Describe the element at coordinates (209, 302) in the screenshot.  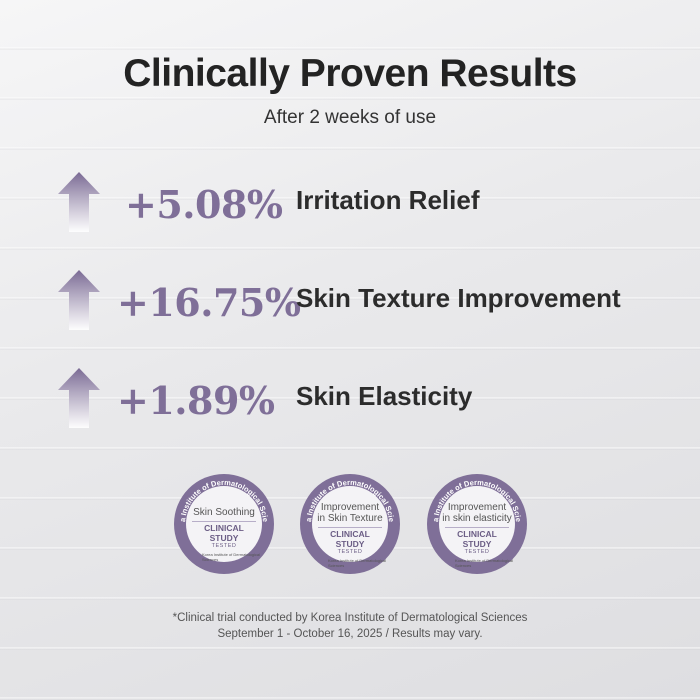
I see `stat-value: +16.75%` at that location.